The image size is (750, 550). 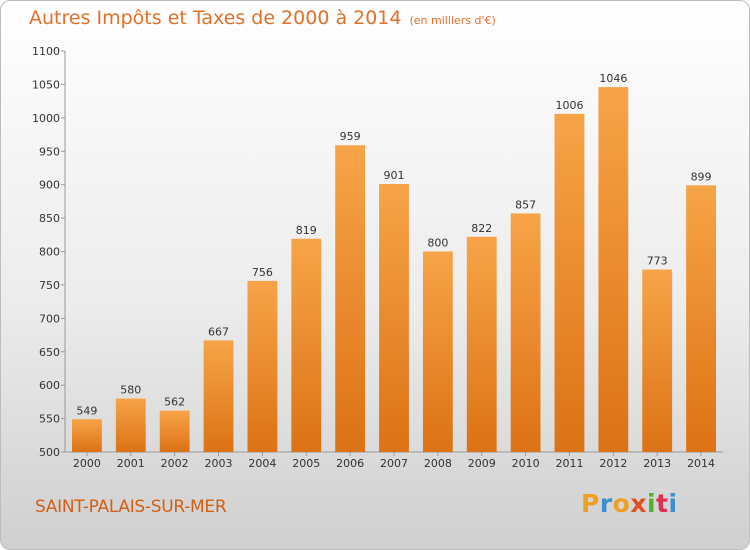 What do you see at coordinates (350, 136) in the screenshot?
I see `value-label: 959` at bounding box center [350, 136].